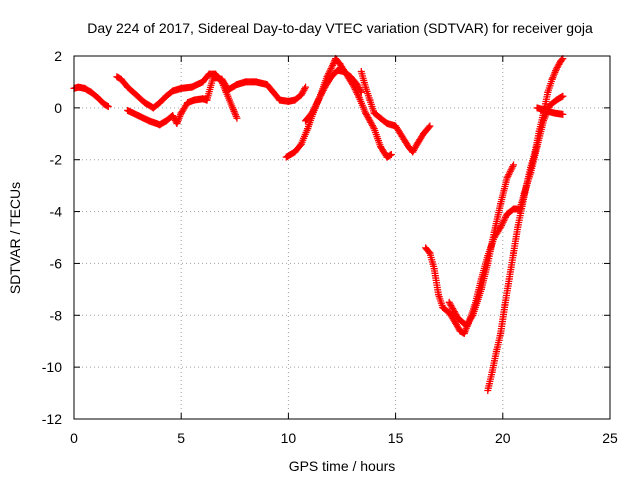 The width and height of the screenshot is (640, 480). Describe the element at coordinates (52, 419) in the screenshot. I see `y-tick-label: -12` at that location.